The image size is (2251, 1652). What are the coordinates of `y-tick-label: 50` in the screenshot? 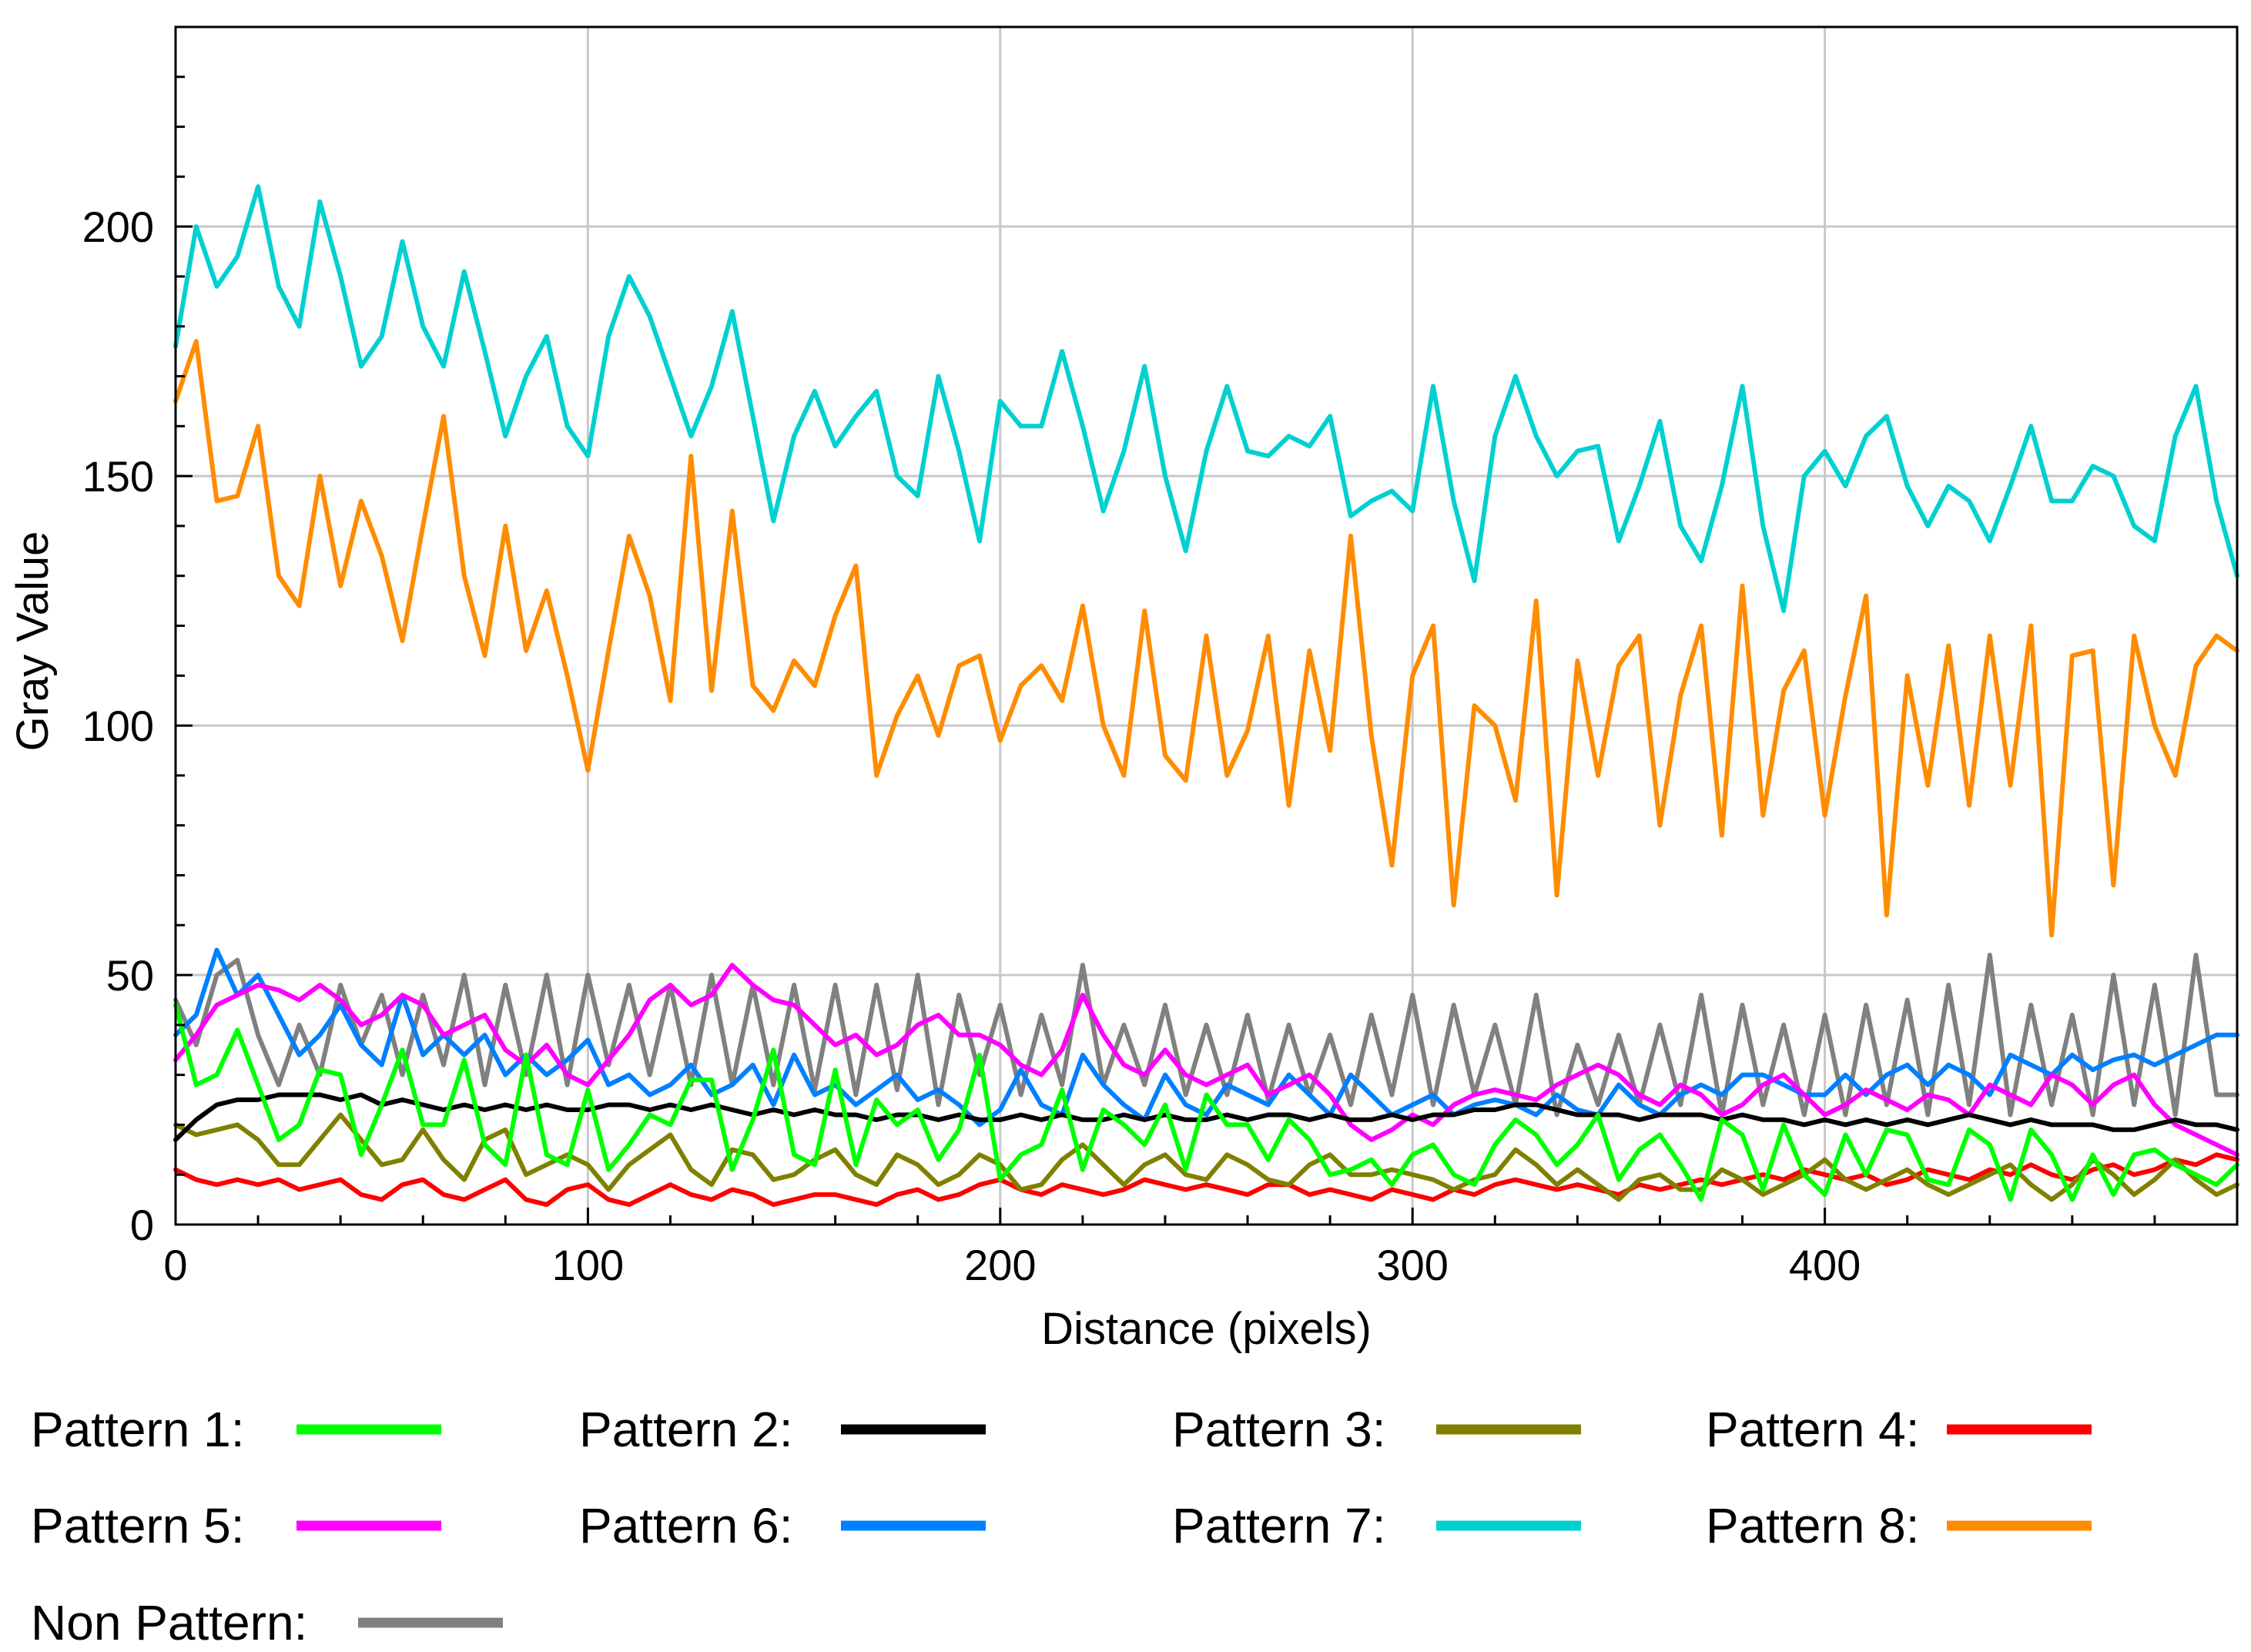 It's located at (130, 976).